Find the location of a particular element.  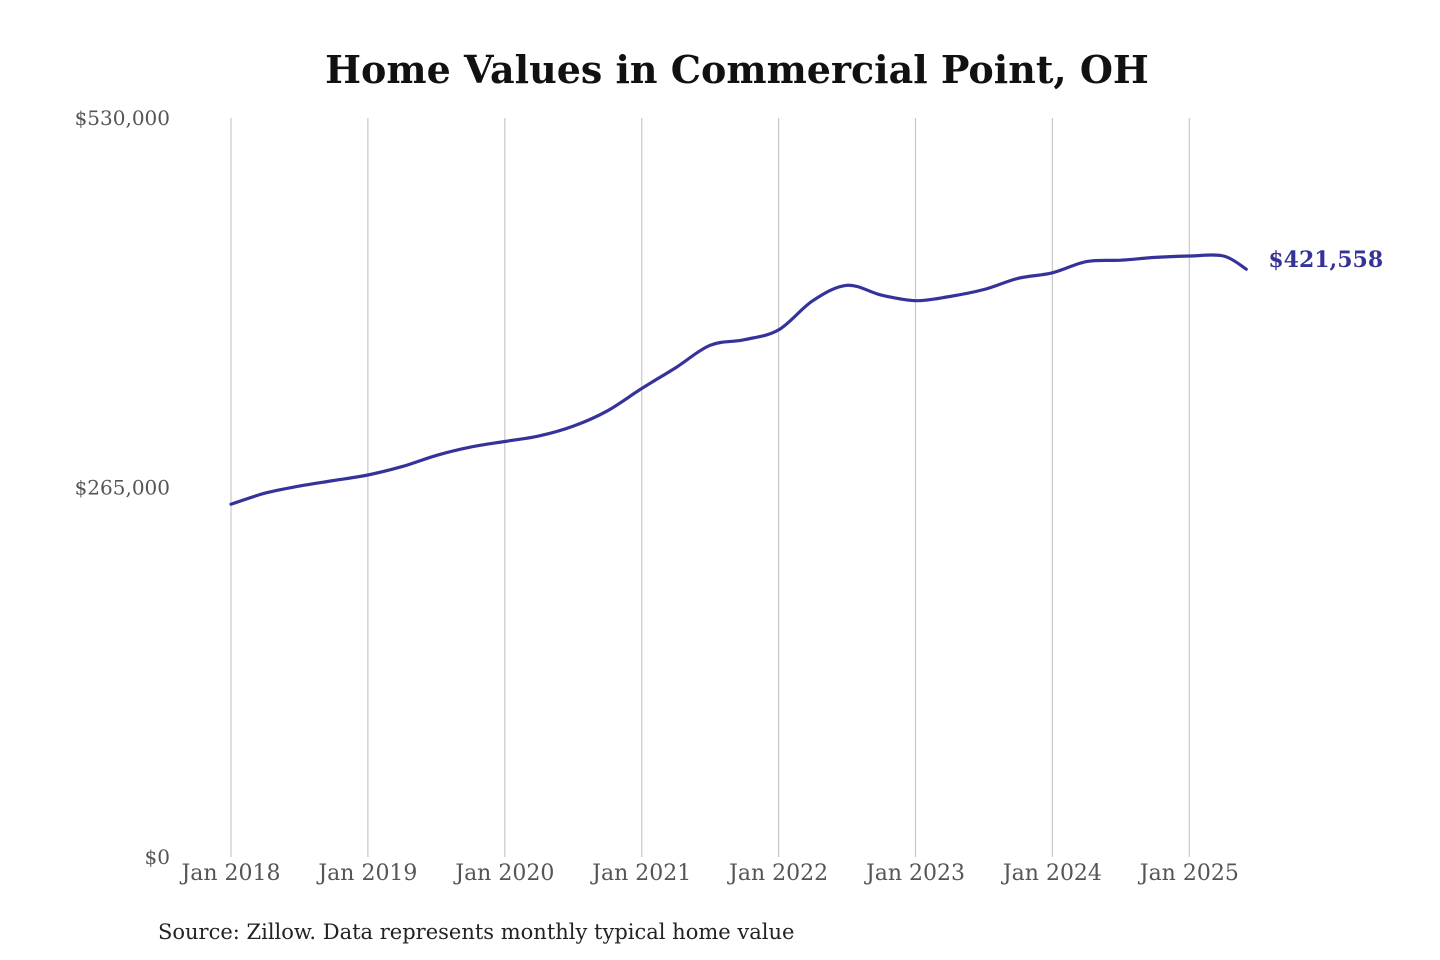

x-tick-label: Jan 2025 is located at coordinates (1188, 873).